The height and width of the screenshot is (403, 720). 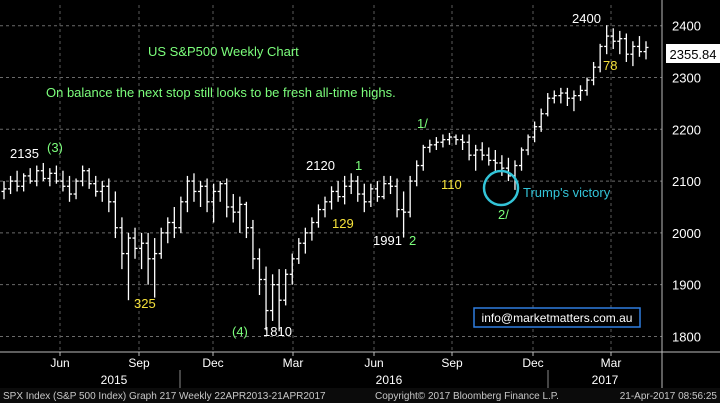 What do you see at coordinates (240, 331) in the screenshot?
I see `annotation-wave-4: (4)` at bounding box center [240, 331].